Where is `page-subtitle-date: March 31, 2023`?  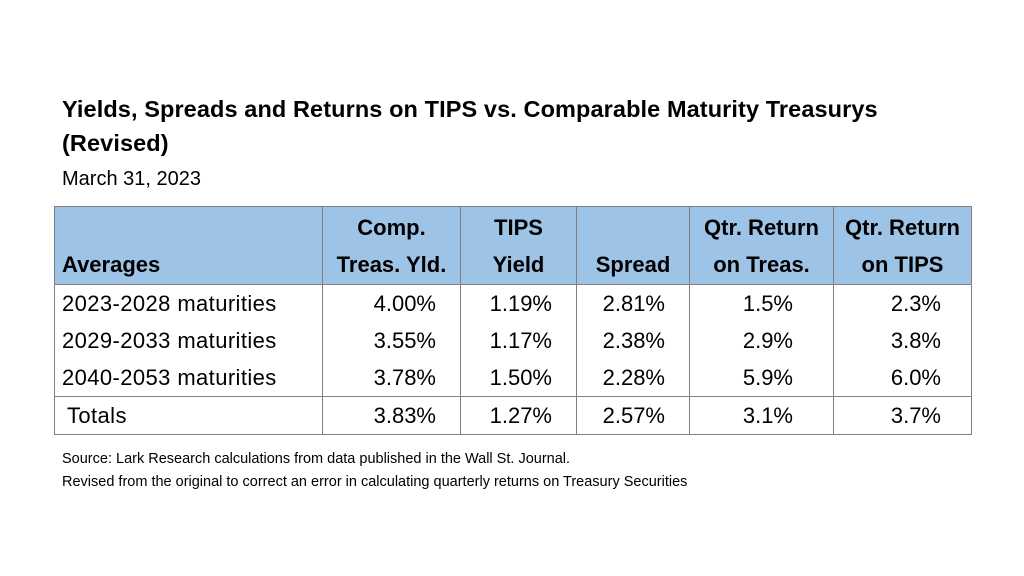
page-subtitle-date: March 31, 2023 is located at coordinates (131, 179).